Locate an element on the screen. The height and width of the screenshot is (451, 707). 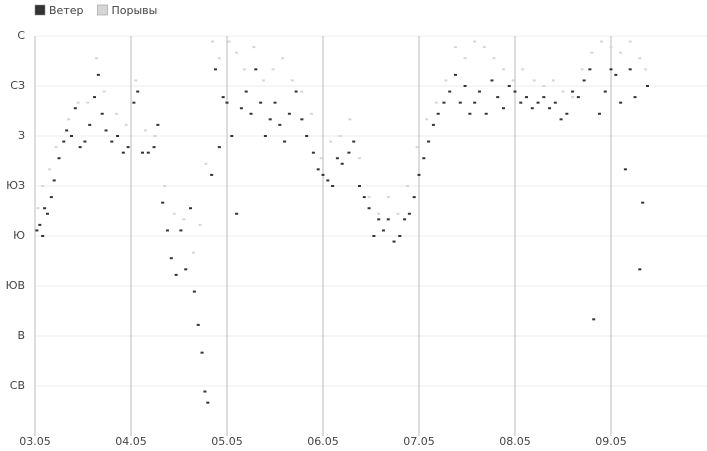
x-tick-label: 04.05 is located at coordinates (131, 441).